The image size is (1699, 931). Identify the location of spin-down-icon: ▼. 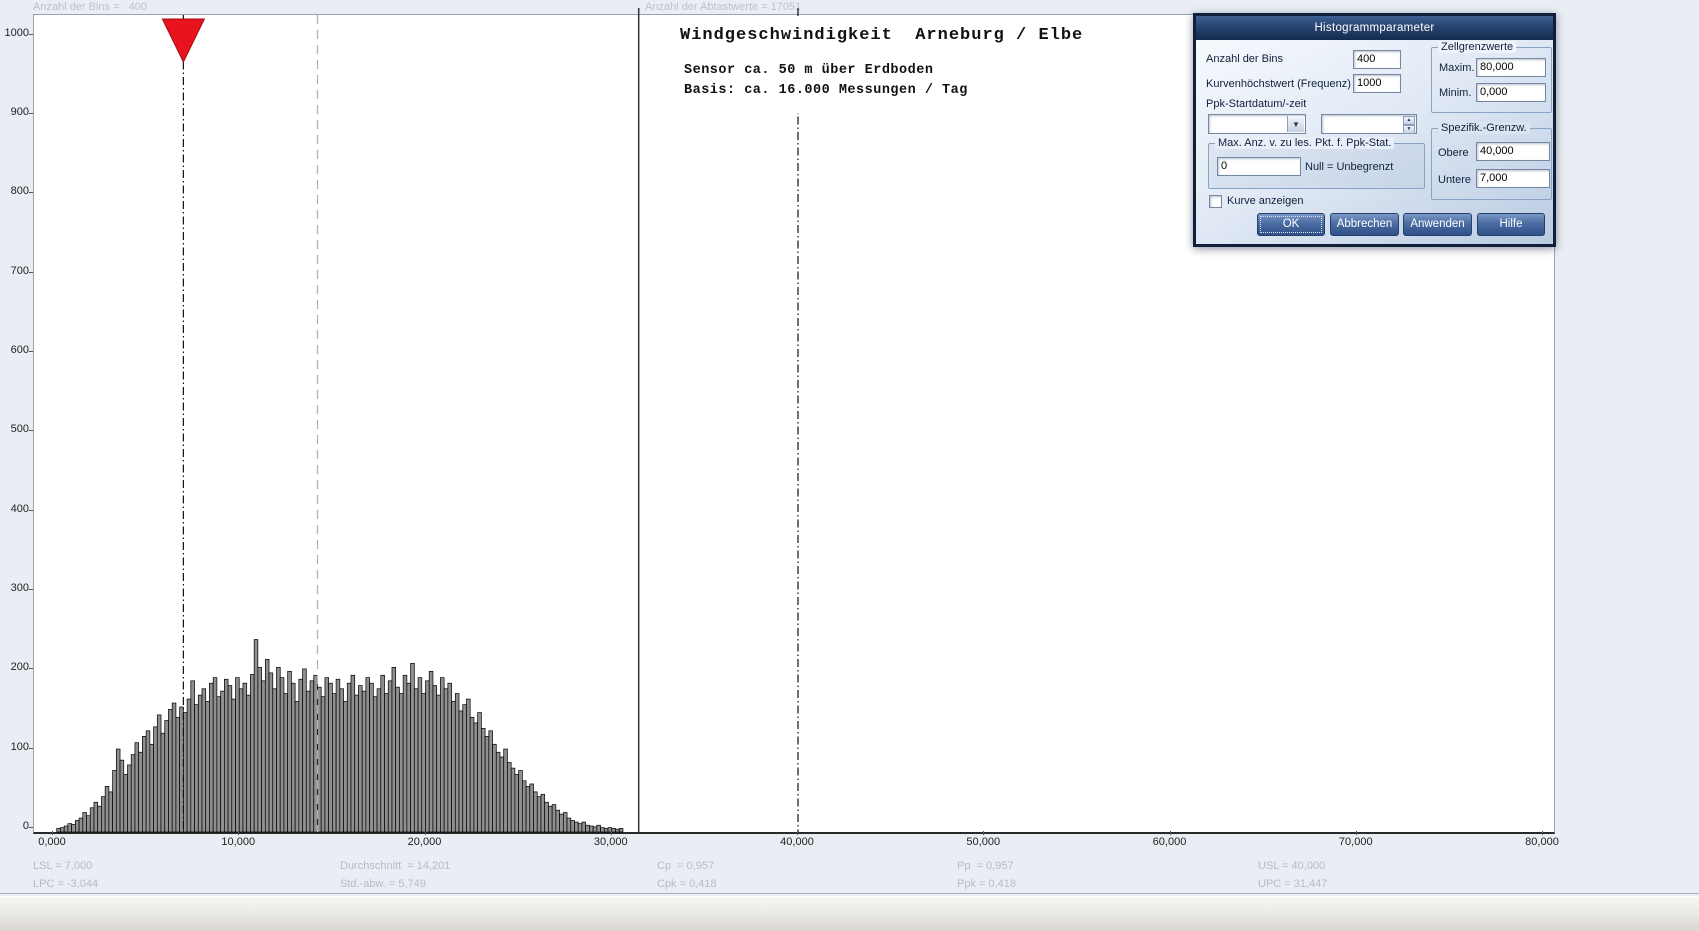
(1409, 129).